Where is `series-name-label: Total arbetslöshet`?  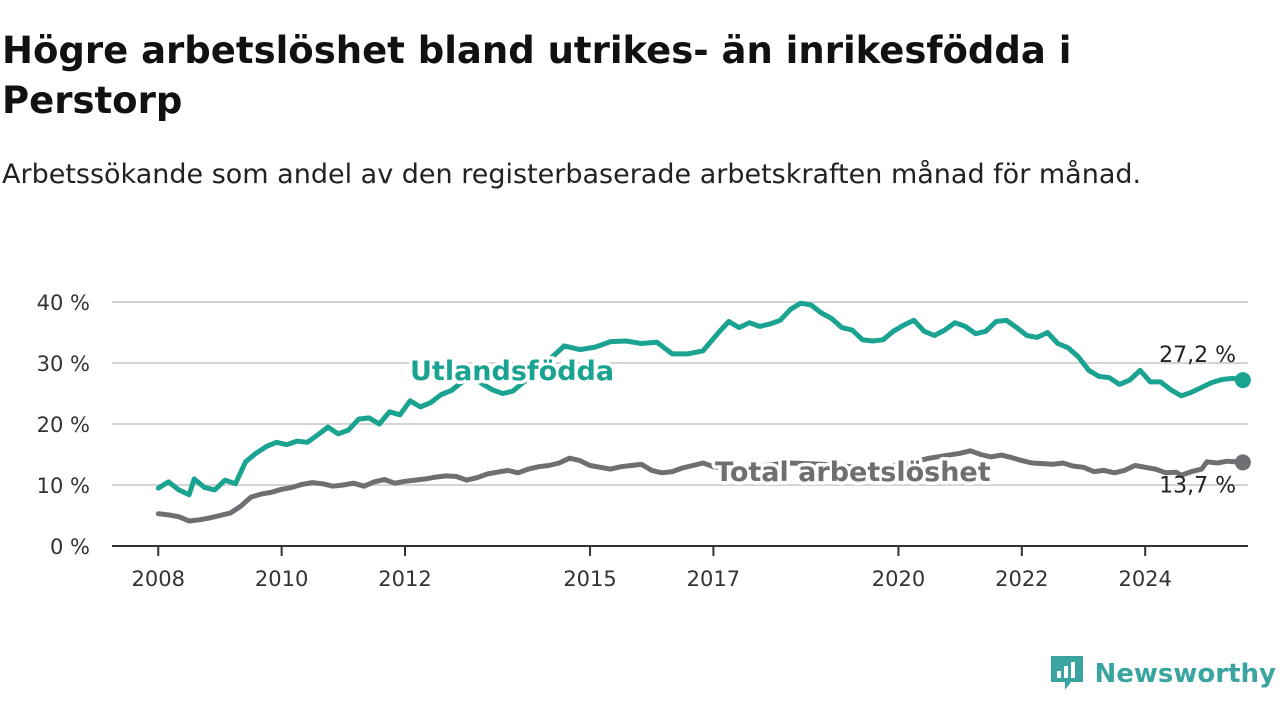 series-name-label: Total arbetslöshet is located at coordinates (853, 472).